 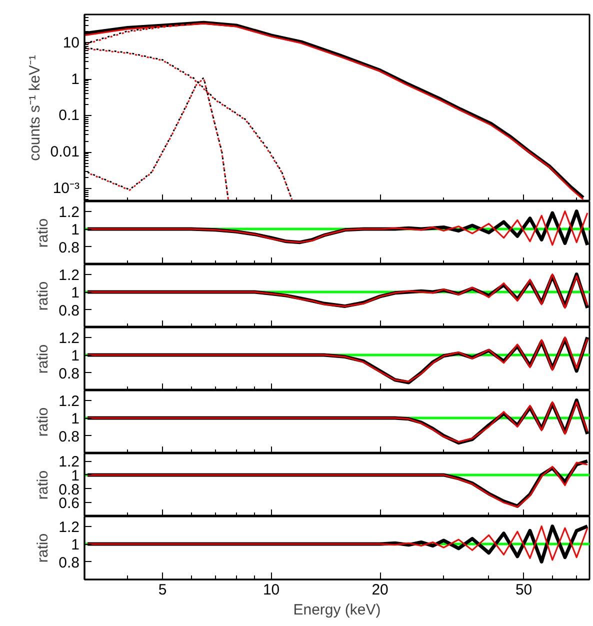 What do you see at coordinates (162, 590) in the screenshot?
I see `x-tick-label: 5` at bounding box center [162, 590].